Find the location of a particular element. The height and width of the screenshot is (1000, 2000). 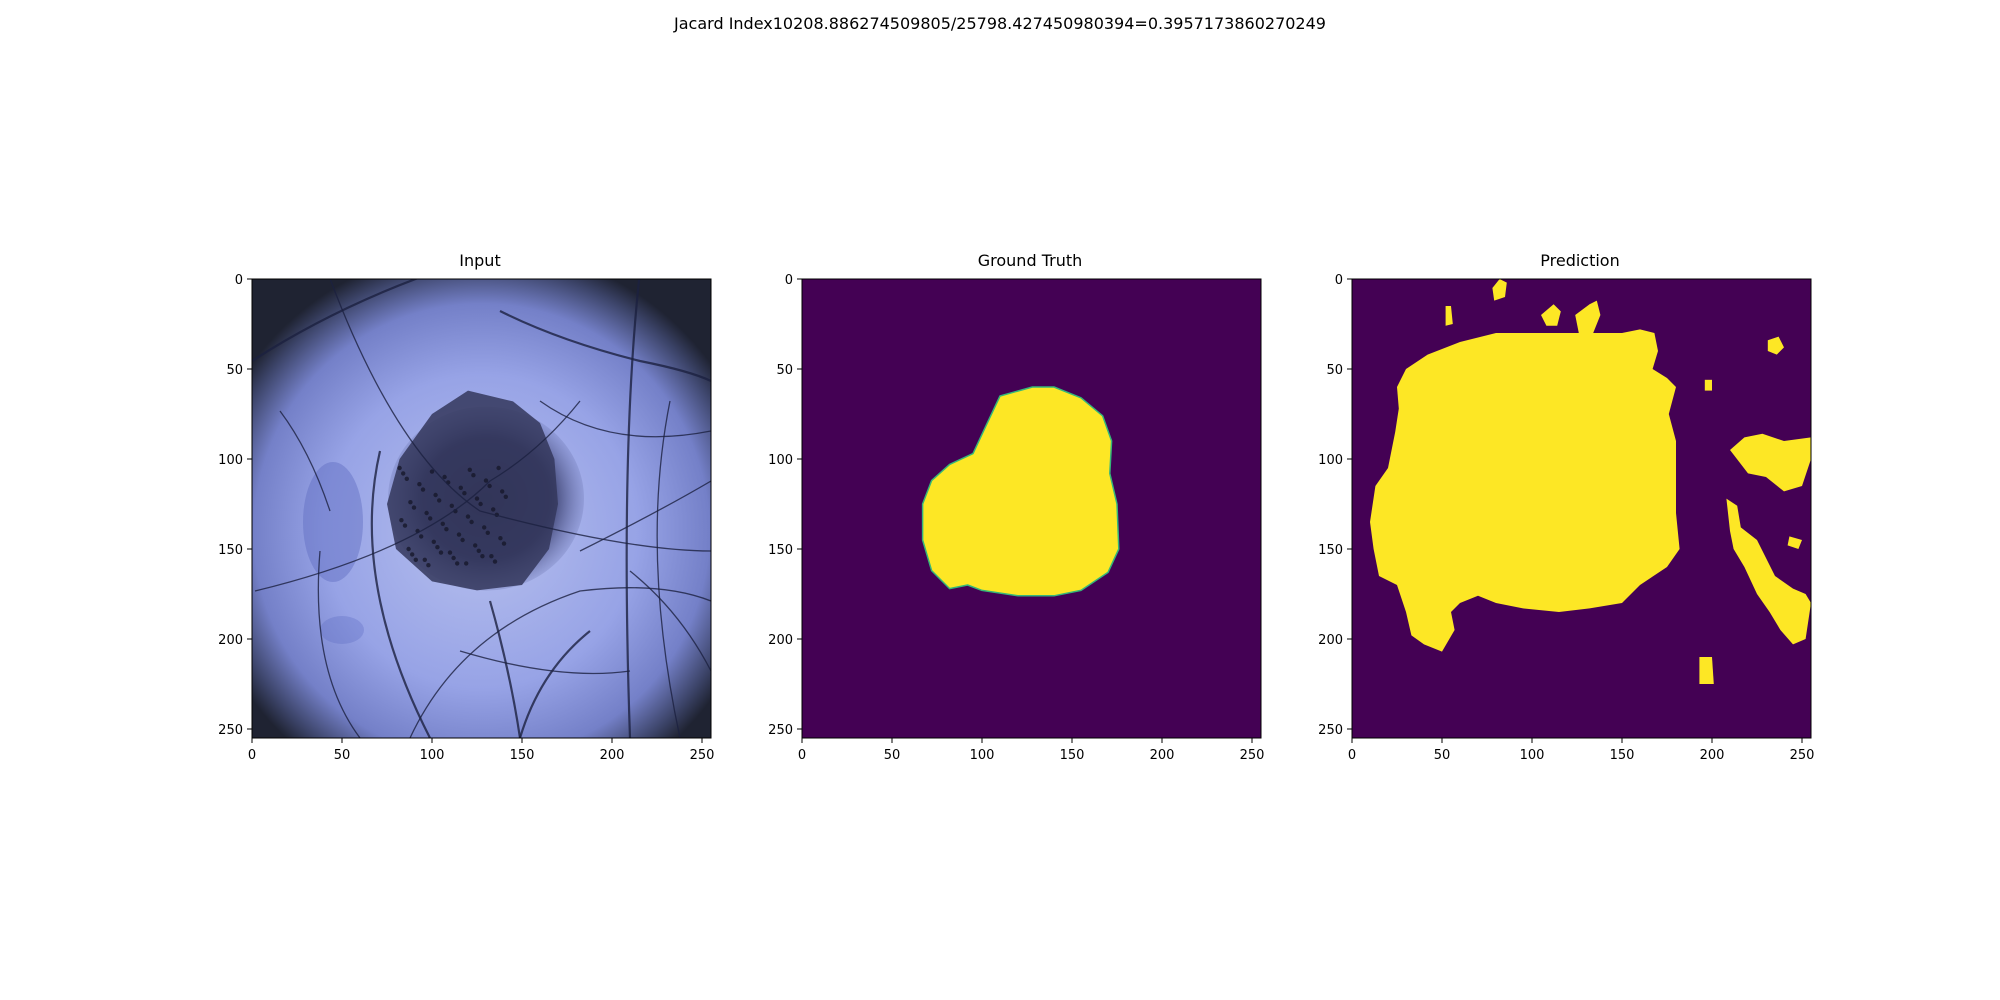

y-tick-label-0-1: 50 is located at coordinates (234, 370).